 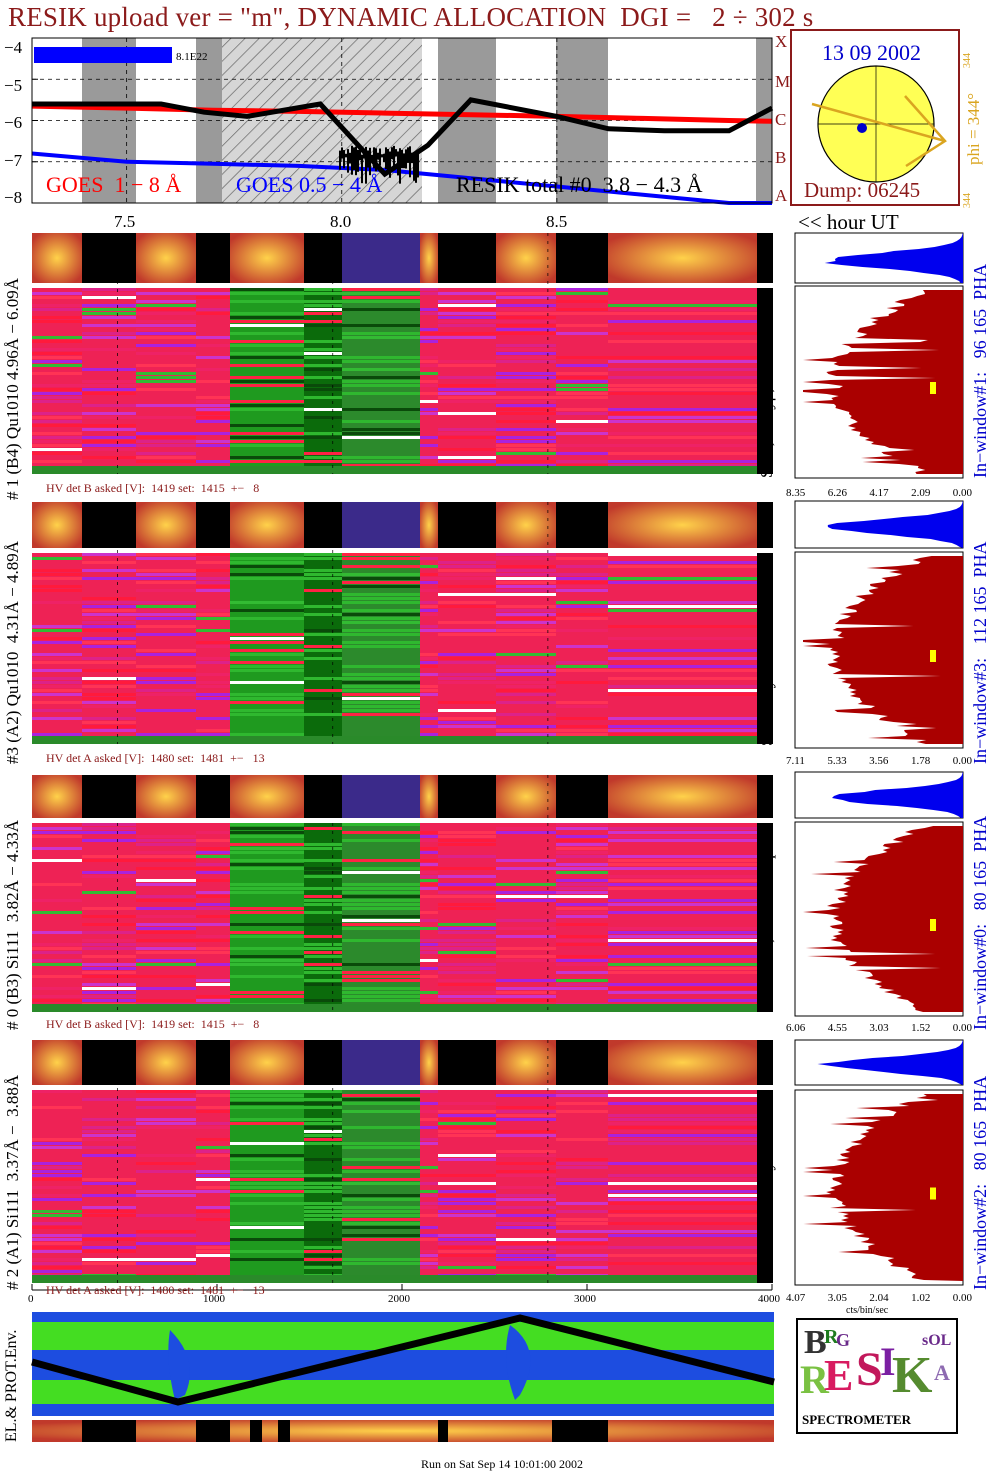 What do you see at coordinates (403, 1431) in the screenshot?
I see `env-strip` at bounding box center [403, 1431].